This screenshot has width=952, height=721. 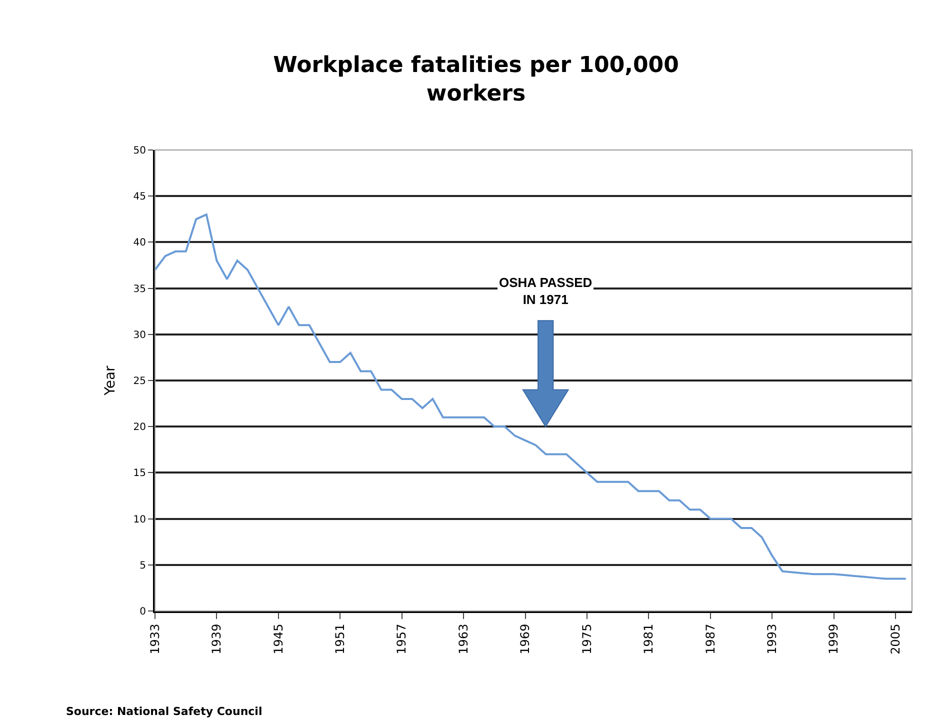 I want to click on y-tick-label: 30, so click(x=139, y=335).